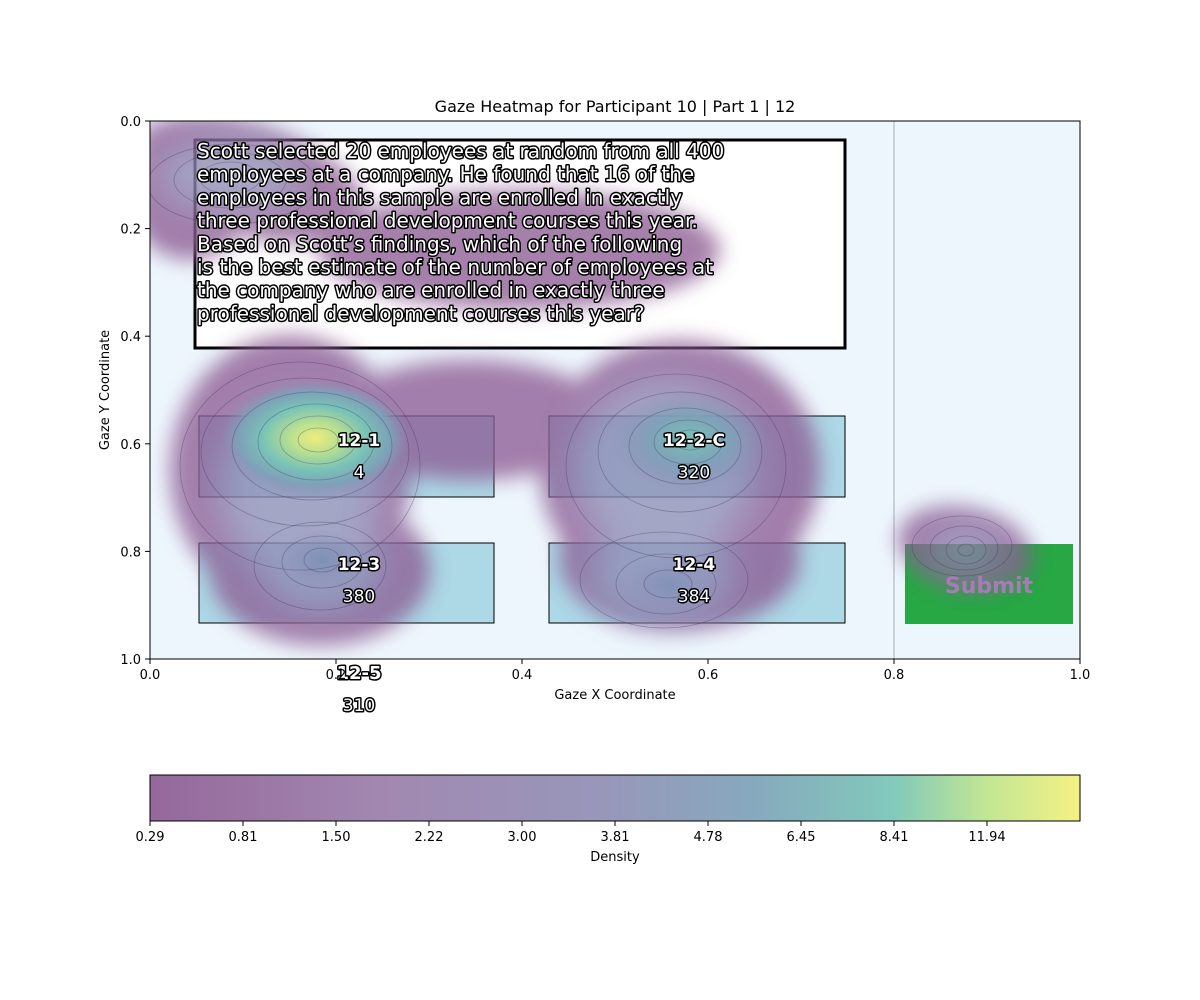 The image size is (1200, 1000). I want to click on colorbar-tick-label: 1.50, so click(336, 837).